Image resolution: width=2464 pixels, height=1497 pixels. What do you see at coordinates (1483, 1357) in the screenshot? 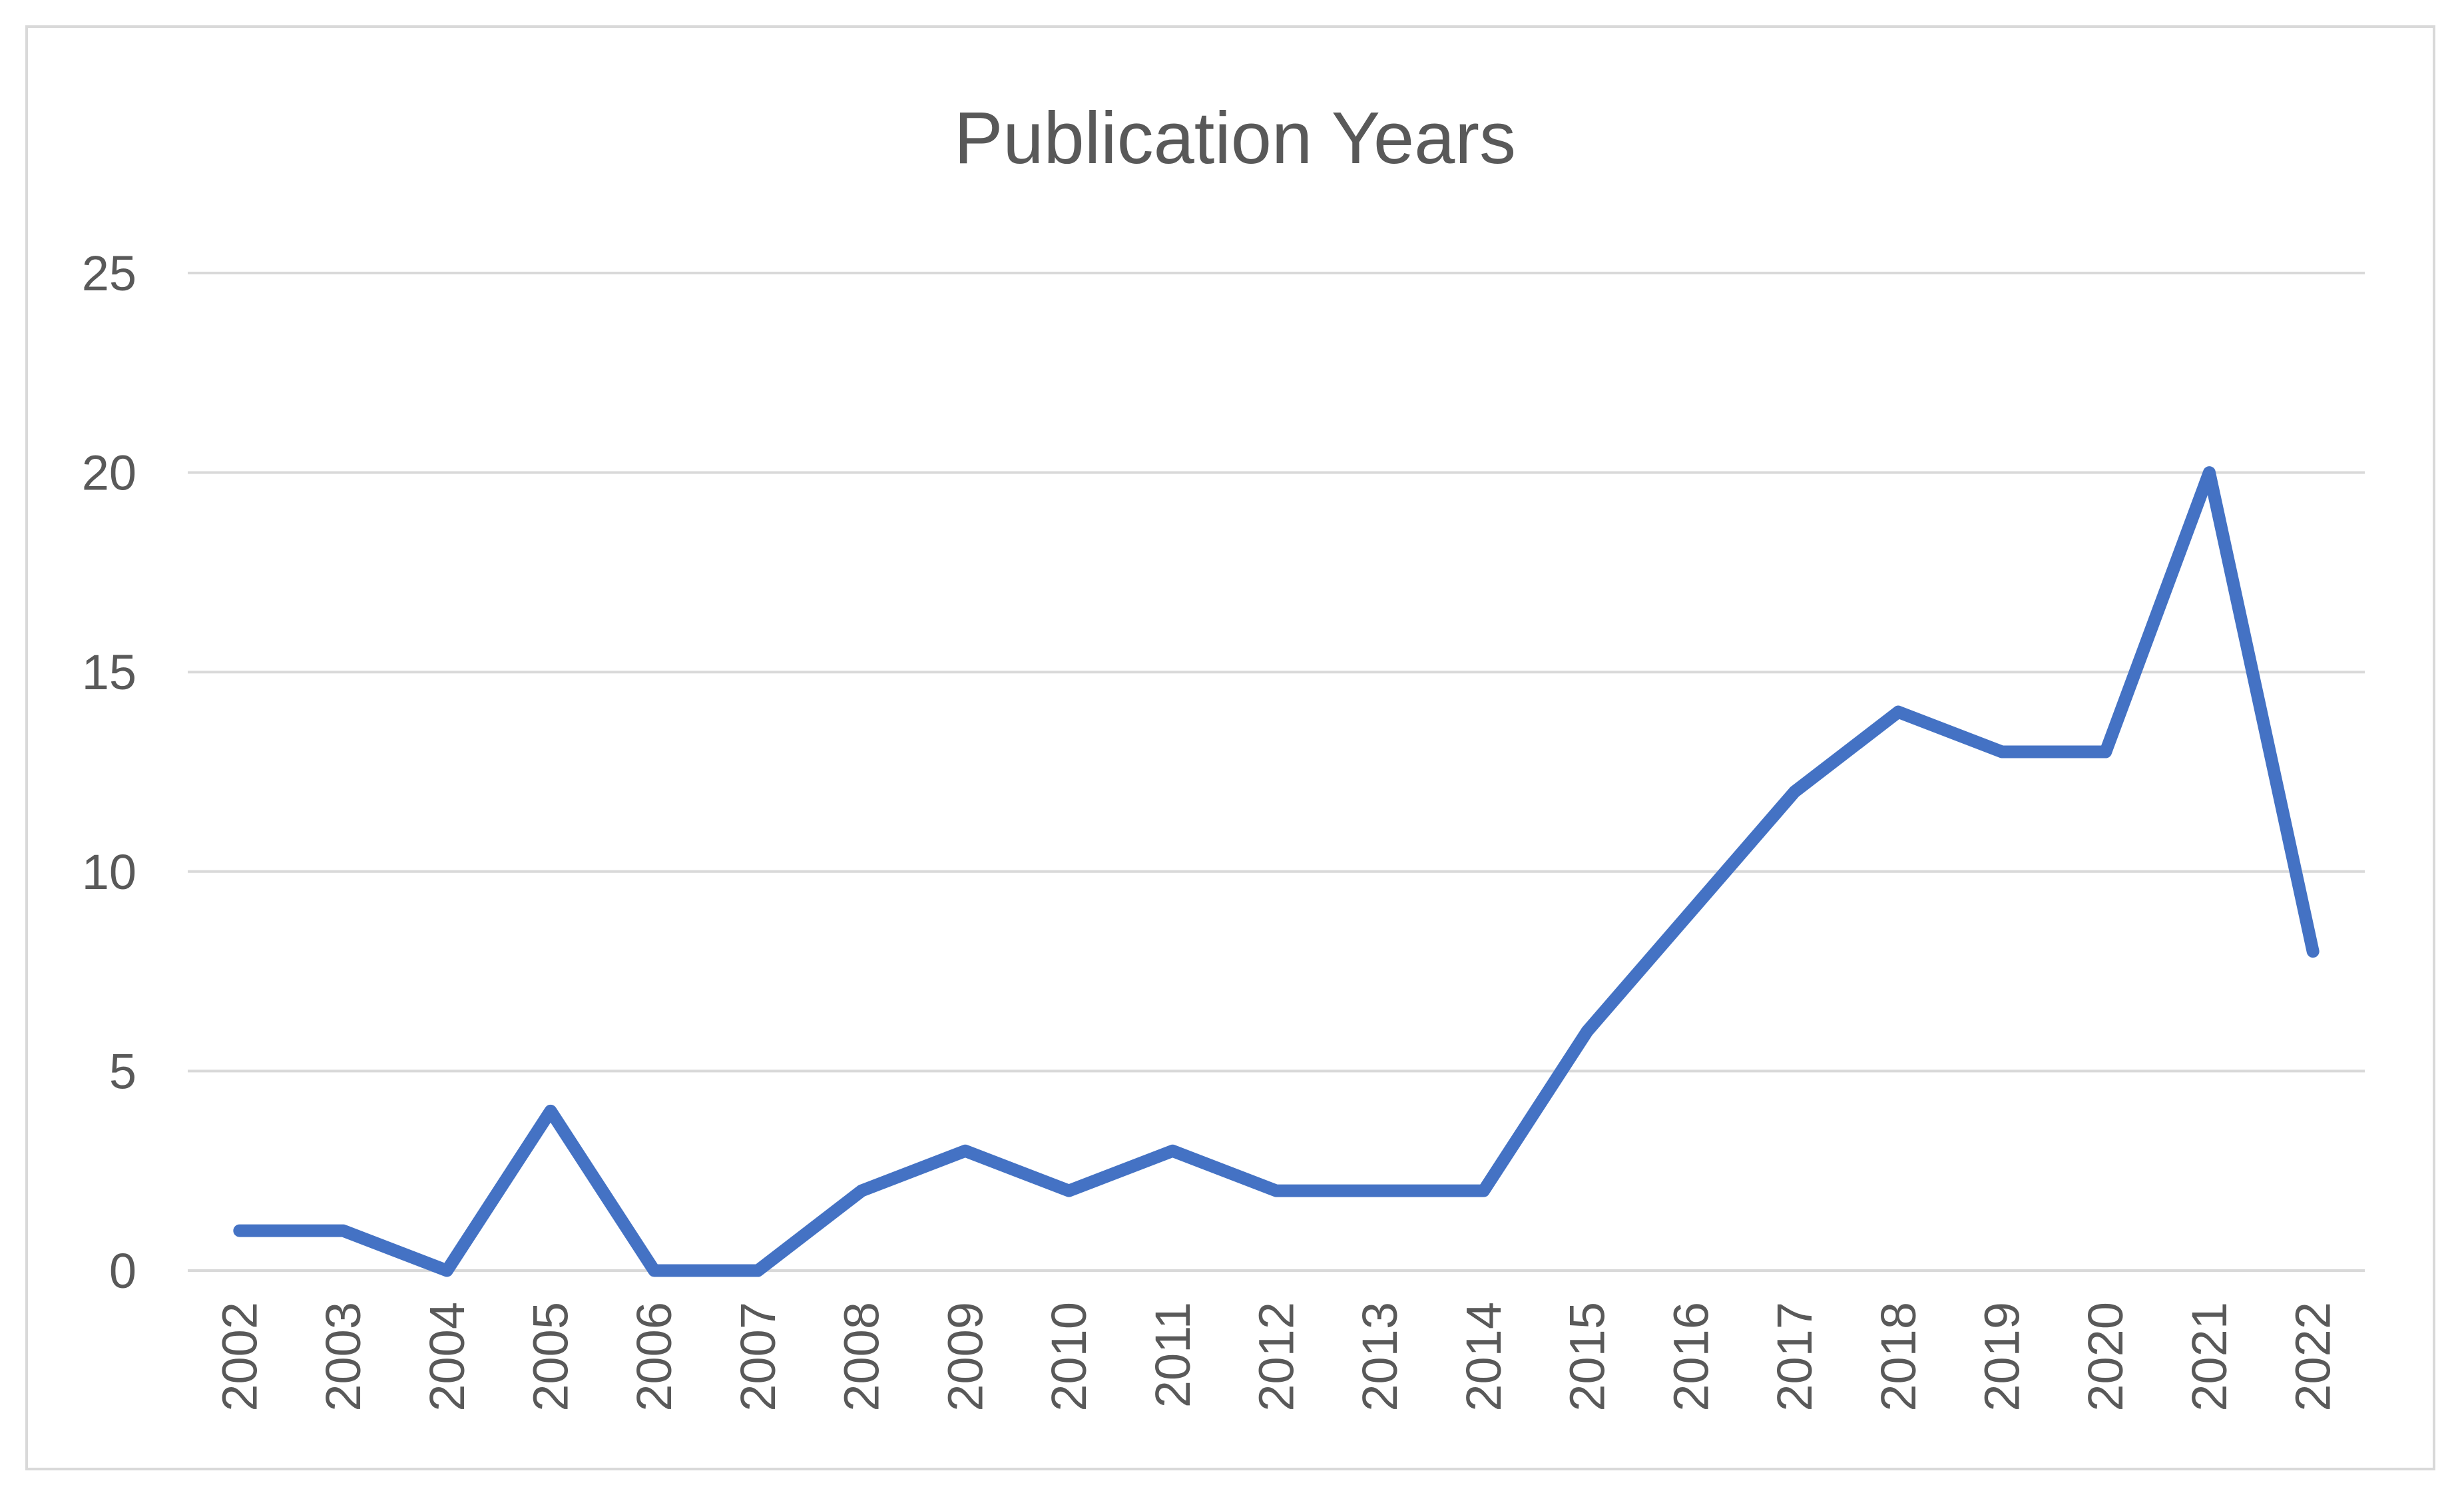
I see `x-tick-label: 2014` at bounding box center [1483, 1357].